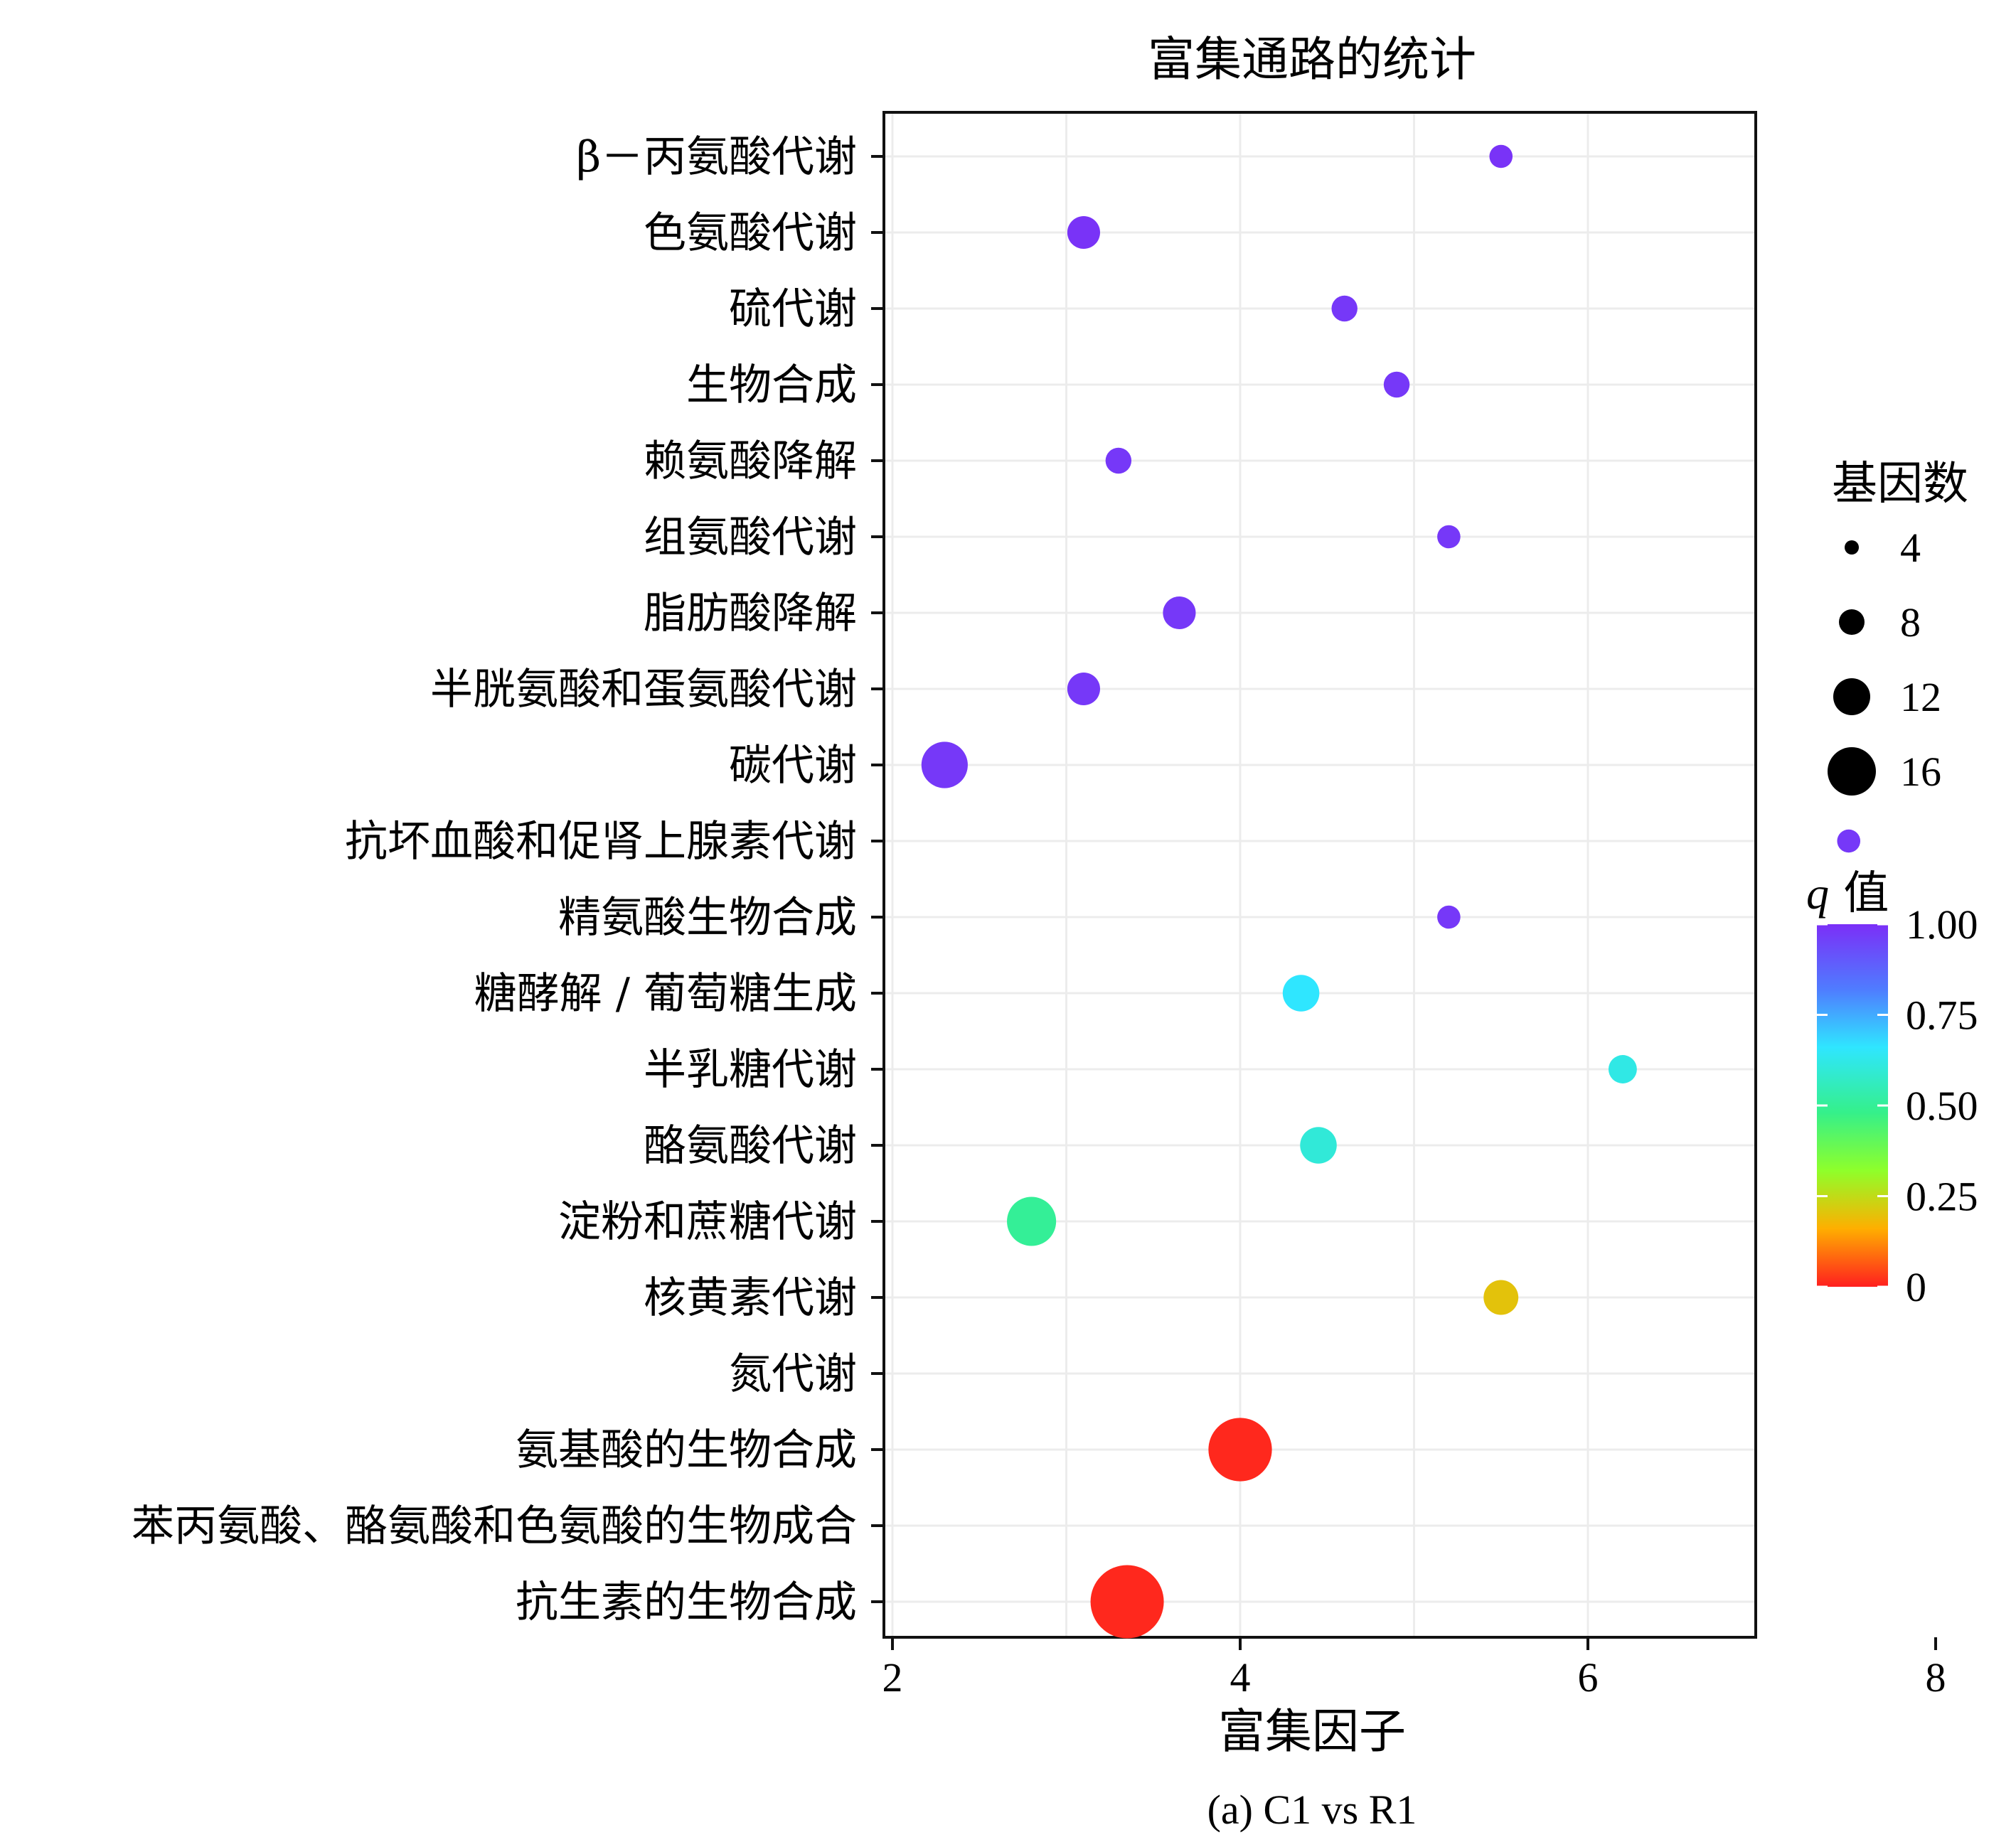  What do you see at coordinates (1859, 893) in the screenshot?
I see `color-legend-title-suffix: 值` at bounding box center [1859, 893].